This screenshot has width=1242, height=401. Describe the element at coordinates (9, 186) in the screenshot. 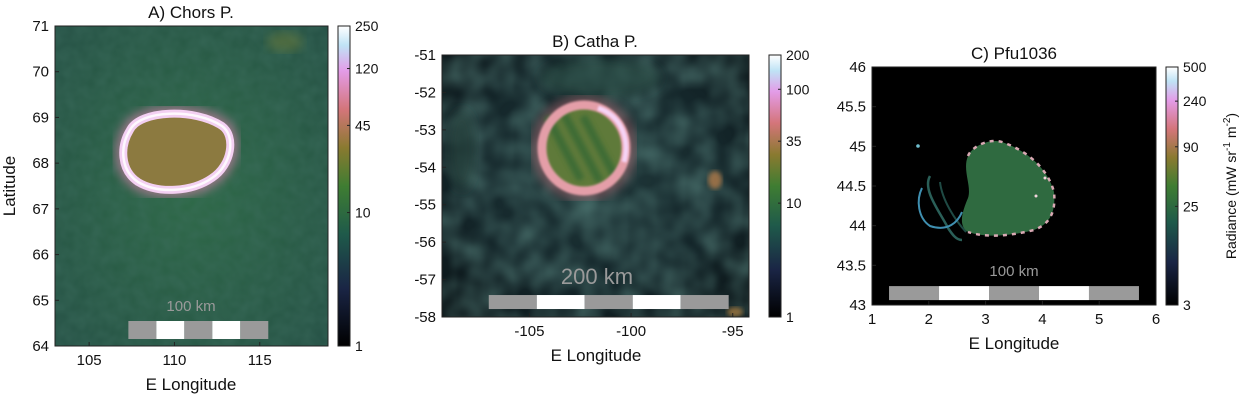

I see `panel-a-ylabel: Latitude` at that location.